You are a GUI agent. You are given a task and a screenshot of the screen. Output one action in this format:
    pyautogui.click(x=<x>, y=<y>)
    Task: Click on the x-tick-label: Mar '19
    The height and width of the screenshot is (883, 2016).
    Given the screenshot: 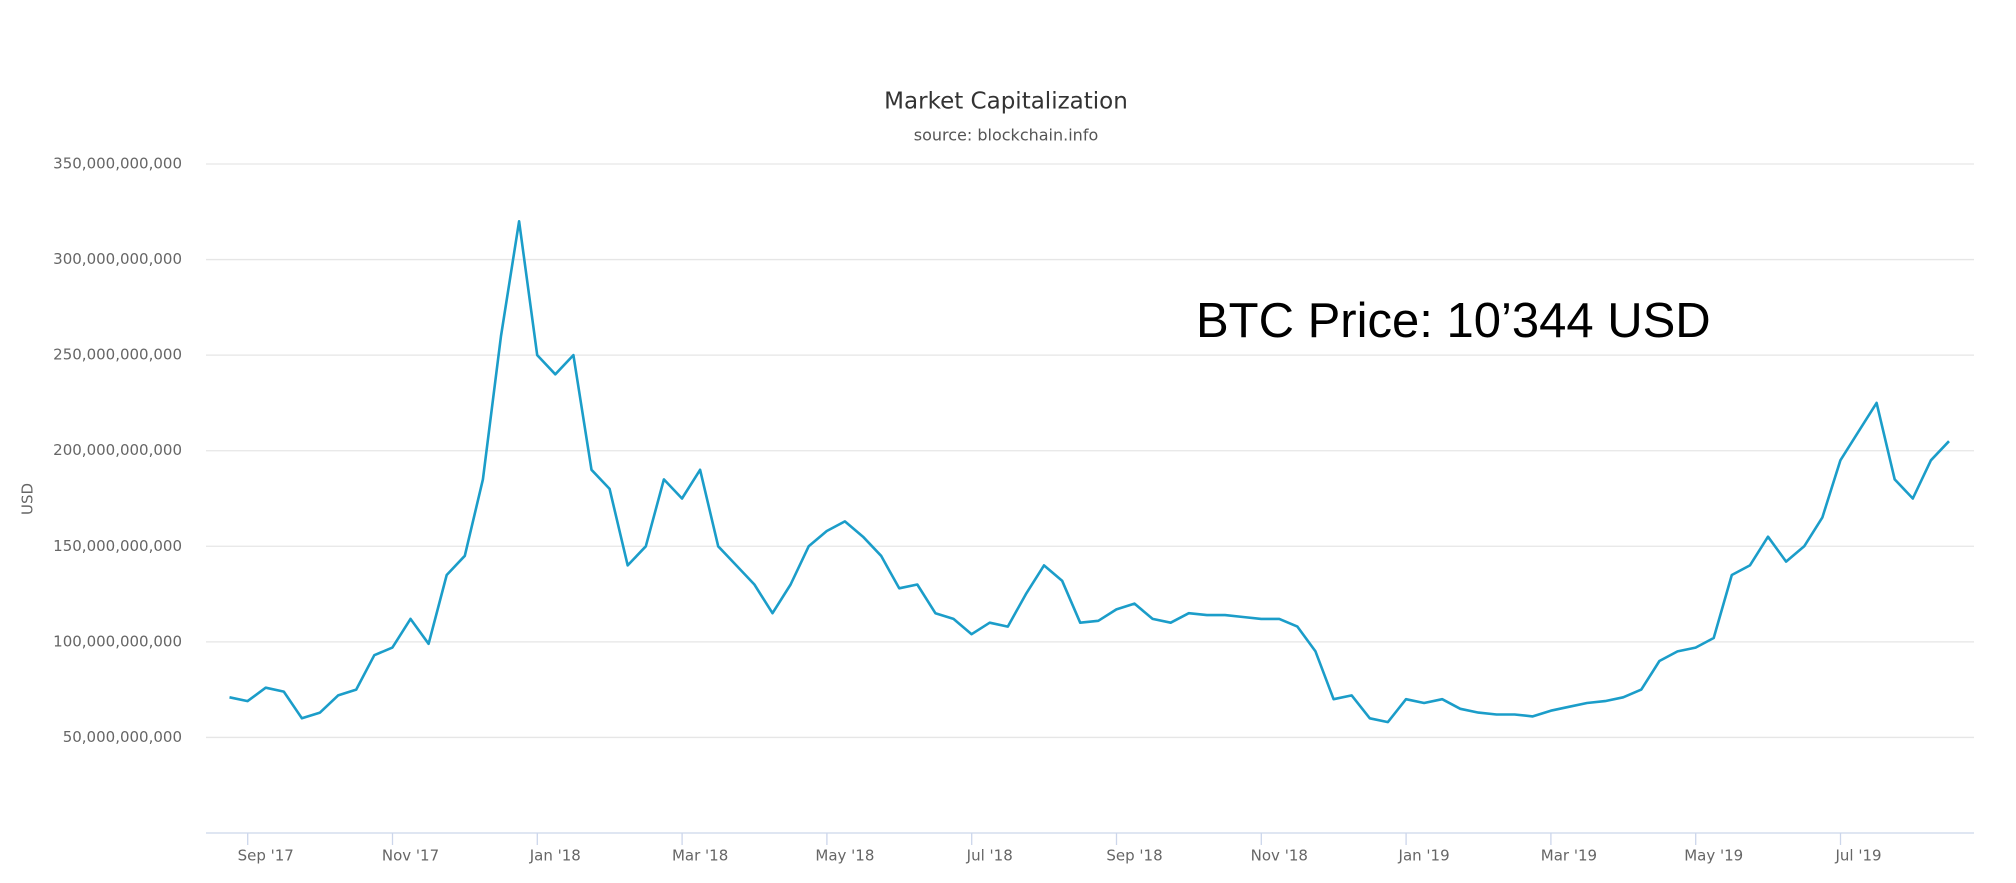 What is the action you would take?
    pyautogui.click(x=1569, y=856)
    